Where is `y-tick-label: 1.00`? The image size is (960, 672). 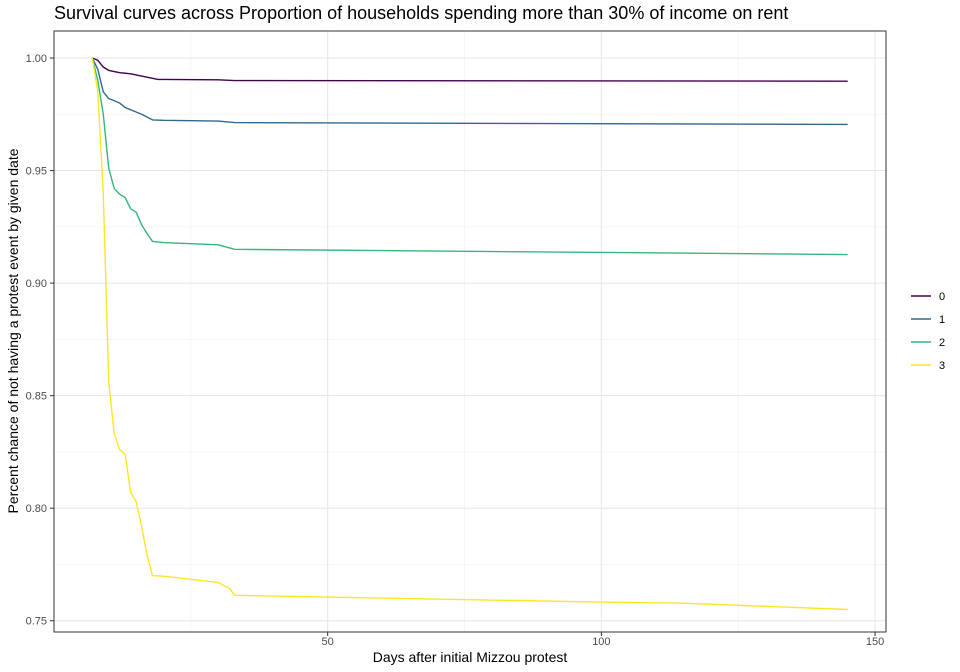
y-tick-label: 1.00 is located at coordinates (36, 59).